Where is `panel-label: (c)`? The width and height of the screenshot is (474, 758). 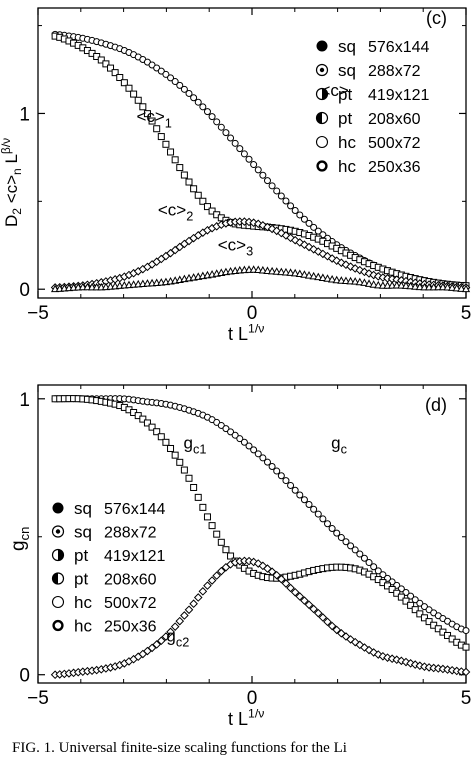
panel-label: (c) is located at coordinates (436, 18).